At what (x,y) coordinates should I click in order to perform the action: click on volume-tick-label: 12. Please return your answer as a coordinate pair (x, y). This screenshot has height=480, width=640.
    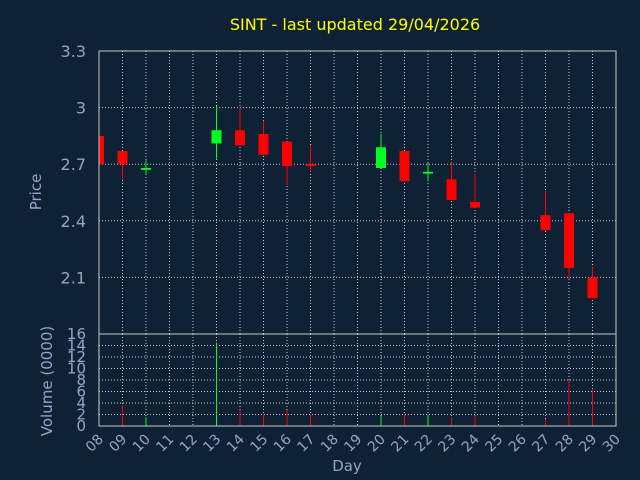
    Looking at the image, I should click on (76, 357).